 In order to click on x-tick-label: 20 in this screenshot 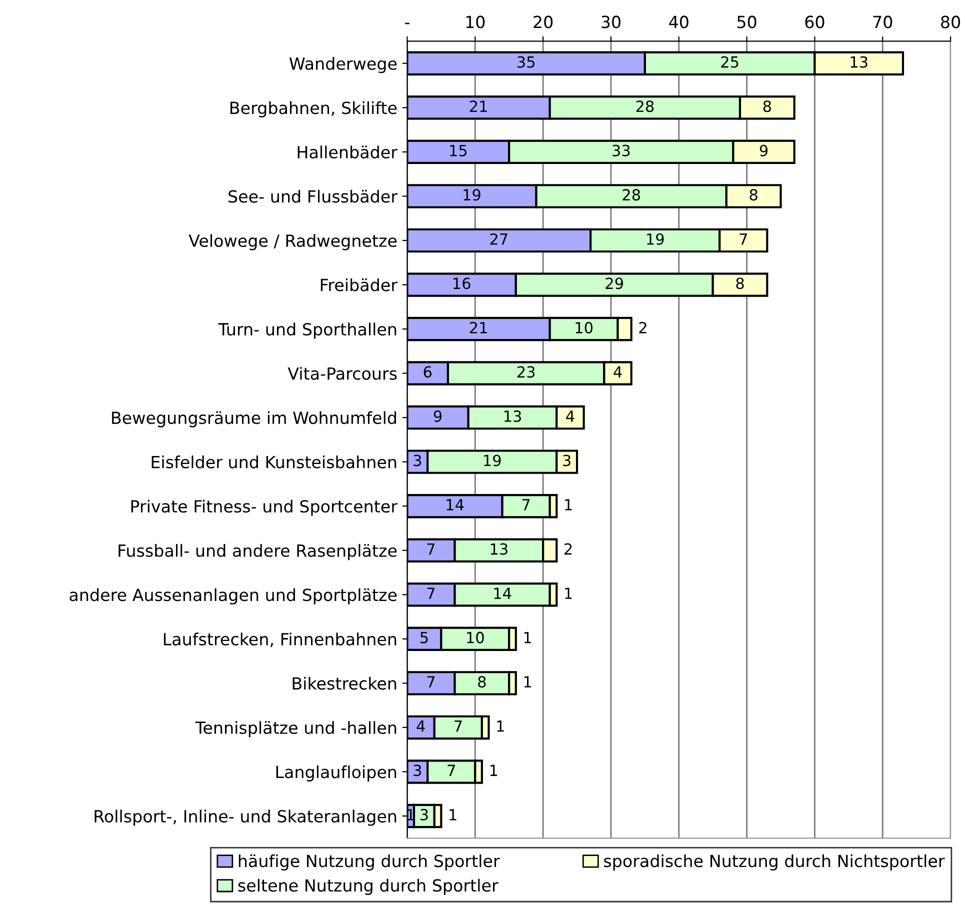, I will do `click(543, 22)`.